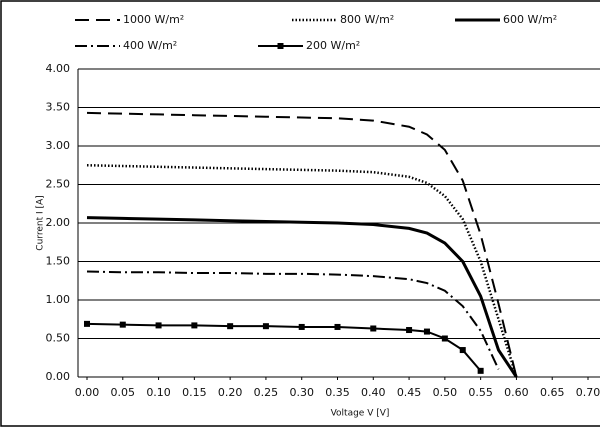  I want to click on x-tick-label: 0.60, so click(516, 392).